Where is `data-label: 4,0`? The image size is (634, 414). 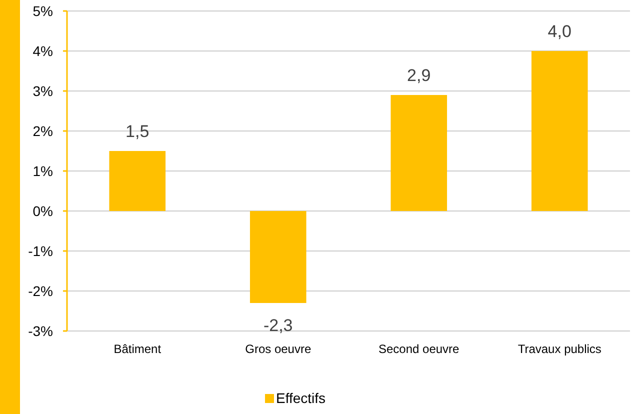 data-label: 4,0 is located at coordinates (560, 31).